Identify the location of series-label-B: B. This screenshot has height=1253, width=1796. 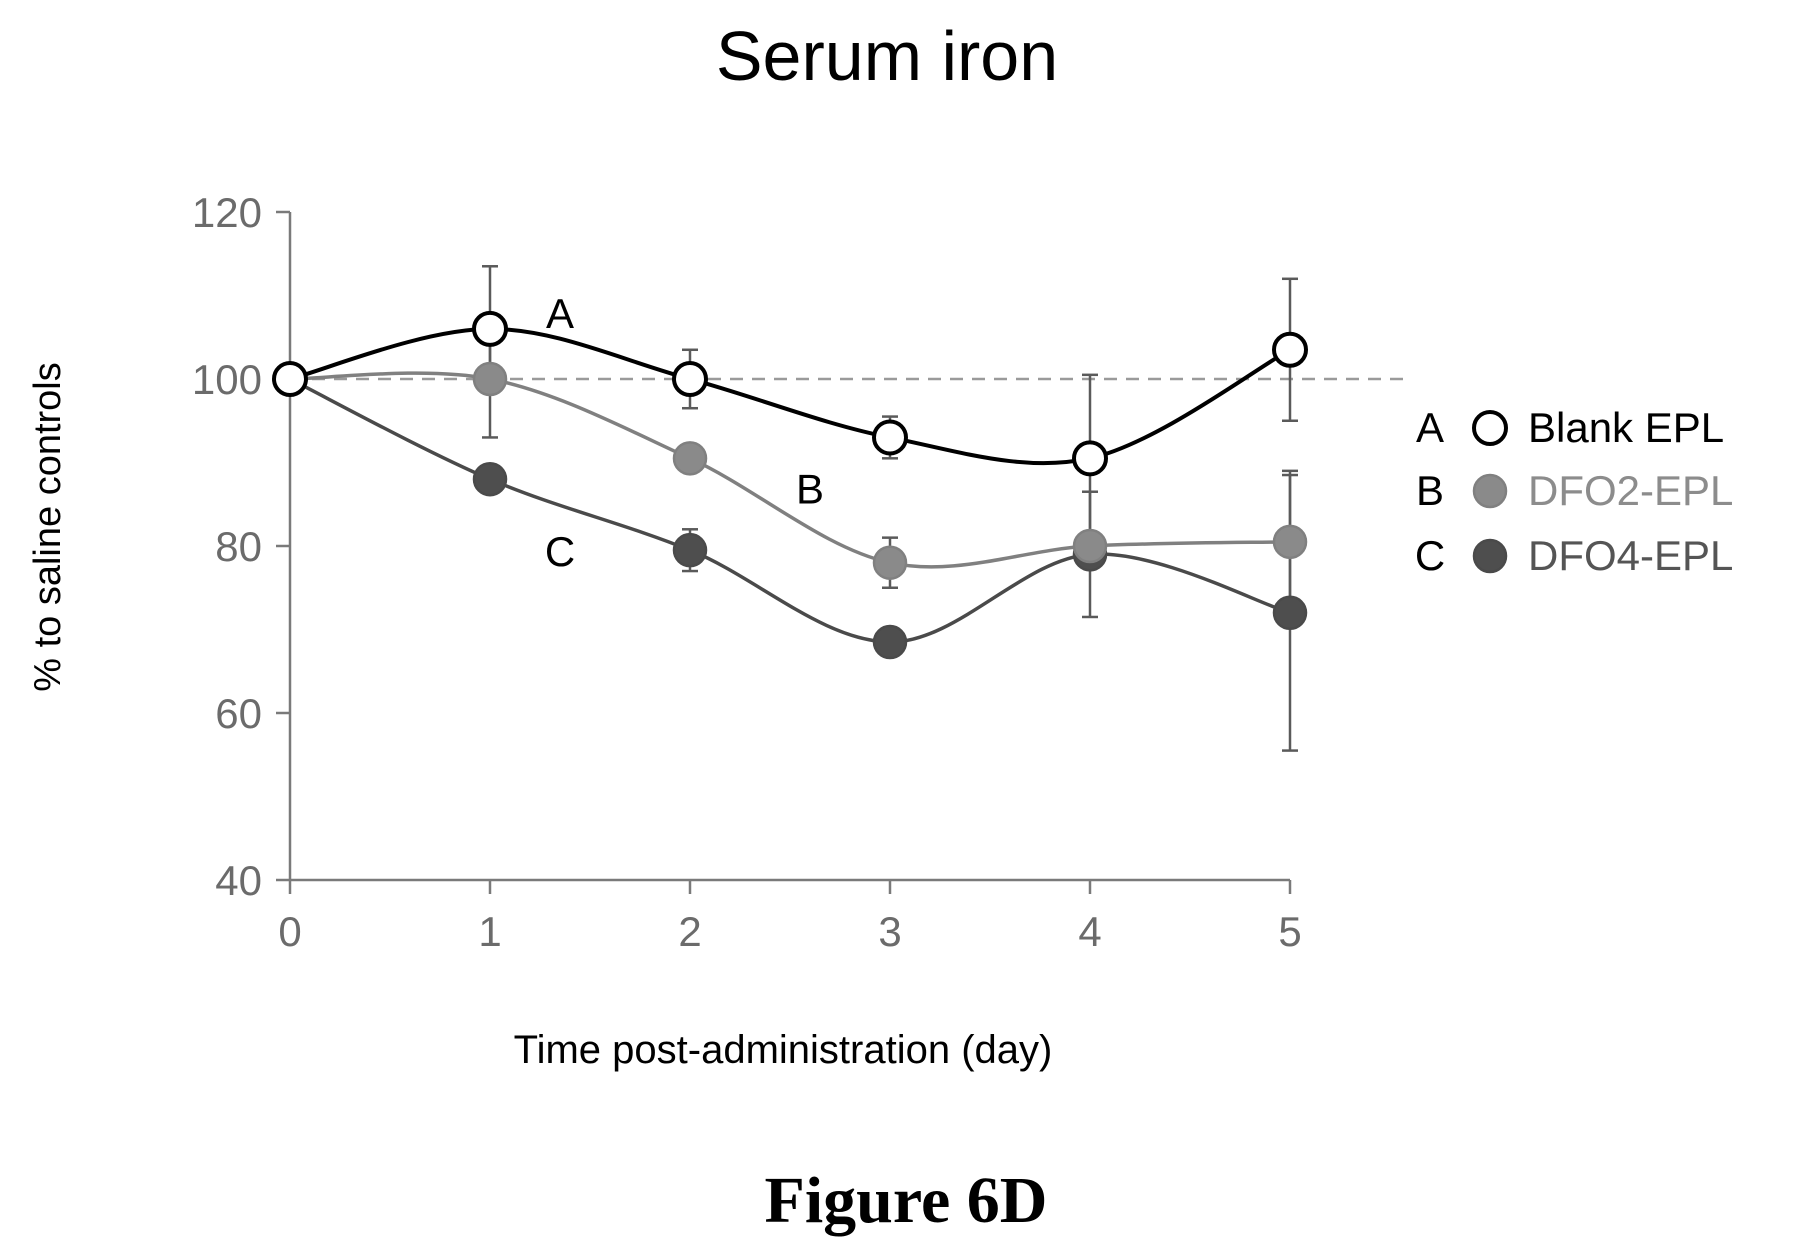
(810, 489).